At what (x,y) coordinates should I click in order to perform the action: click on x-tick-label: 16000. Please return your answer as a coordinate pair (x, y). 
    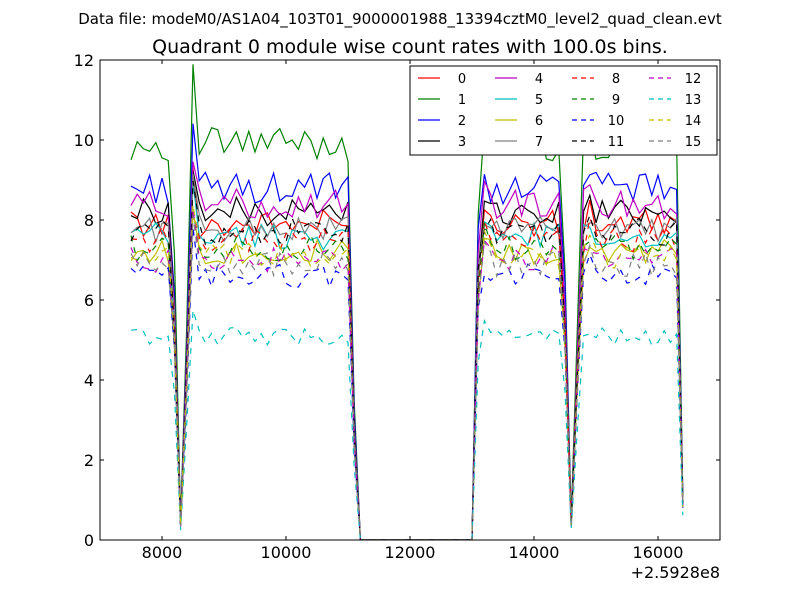
    Looking at the image, I should click on (658, 552).